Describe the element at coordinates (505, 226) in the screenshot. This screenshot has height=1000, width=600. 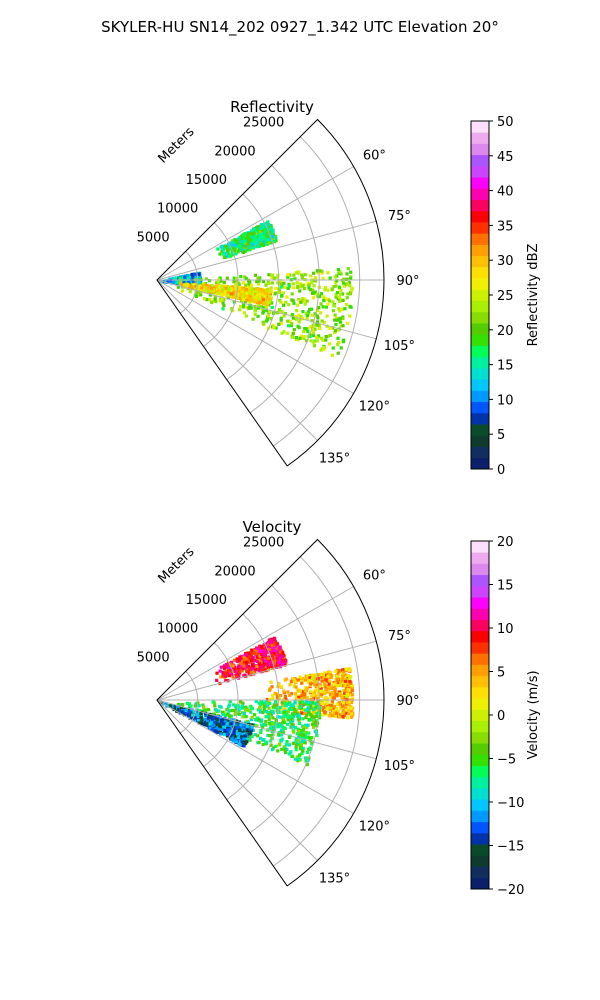
I see `colorbar-tick-label: 35` at that location.